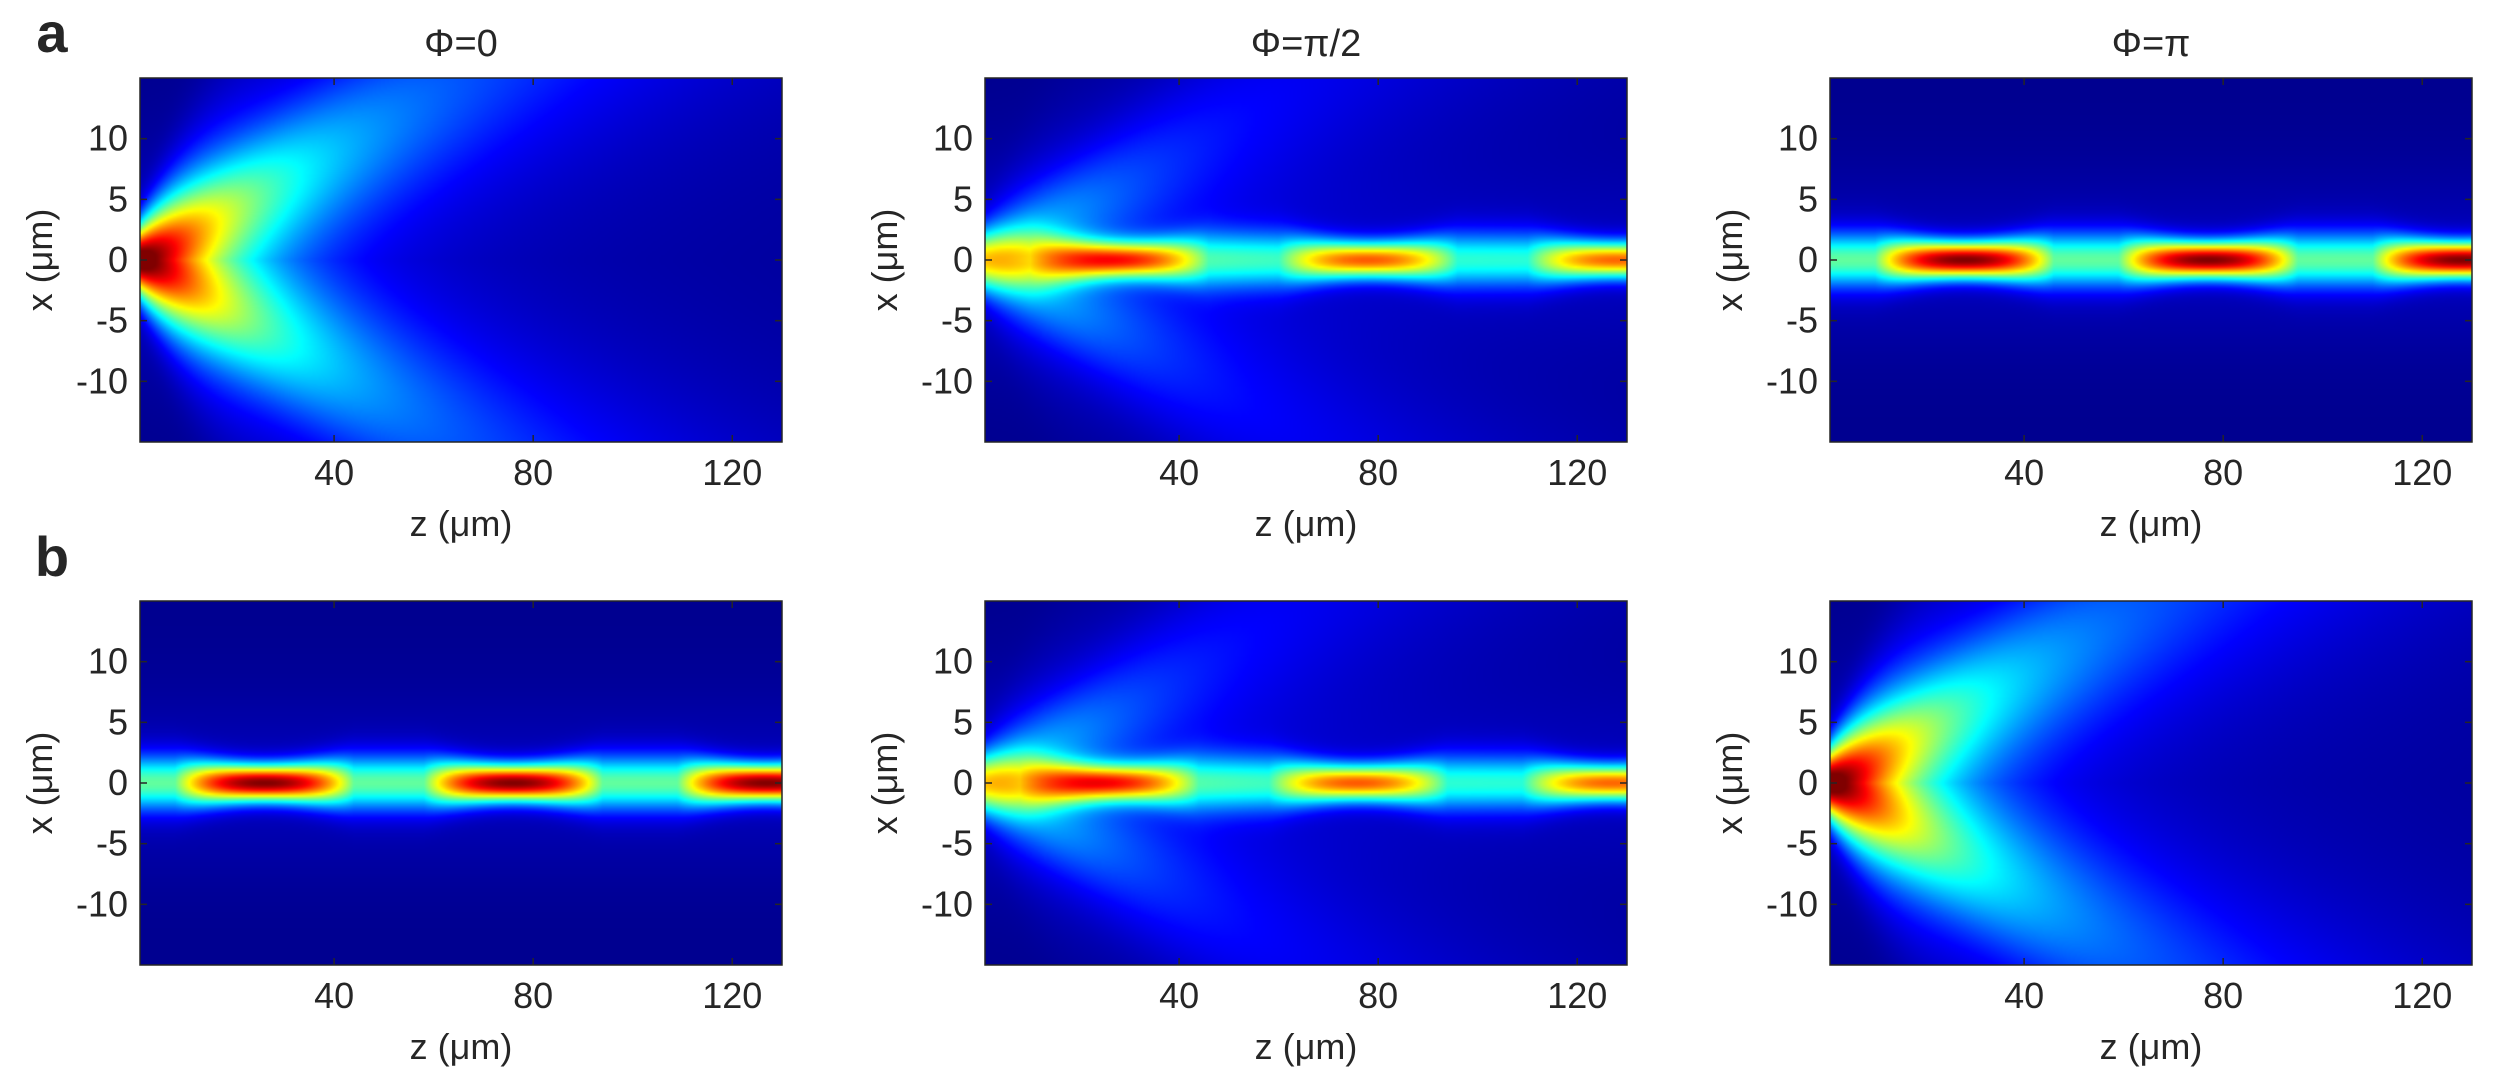 This screenshot has height=1083, width=2502. Describe the element at coordinates (461, 44) in the screenshot. I see `panel-title: Φ=0` at that location.